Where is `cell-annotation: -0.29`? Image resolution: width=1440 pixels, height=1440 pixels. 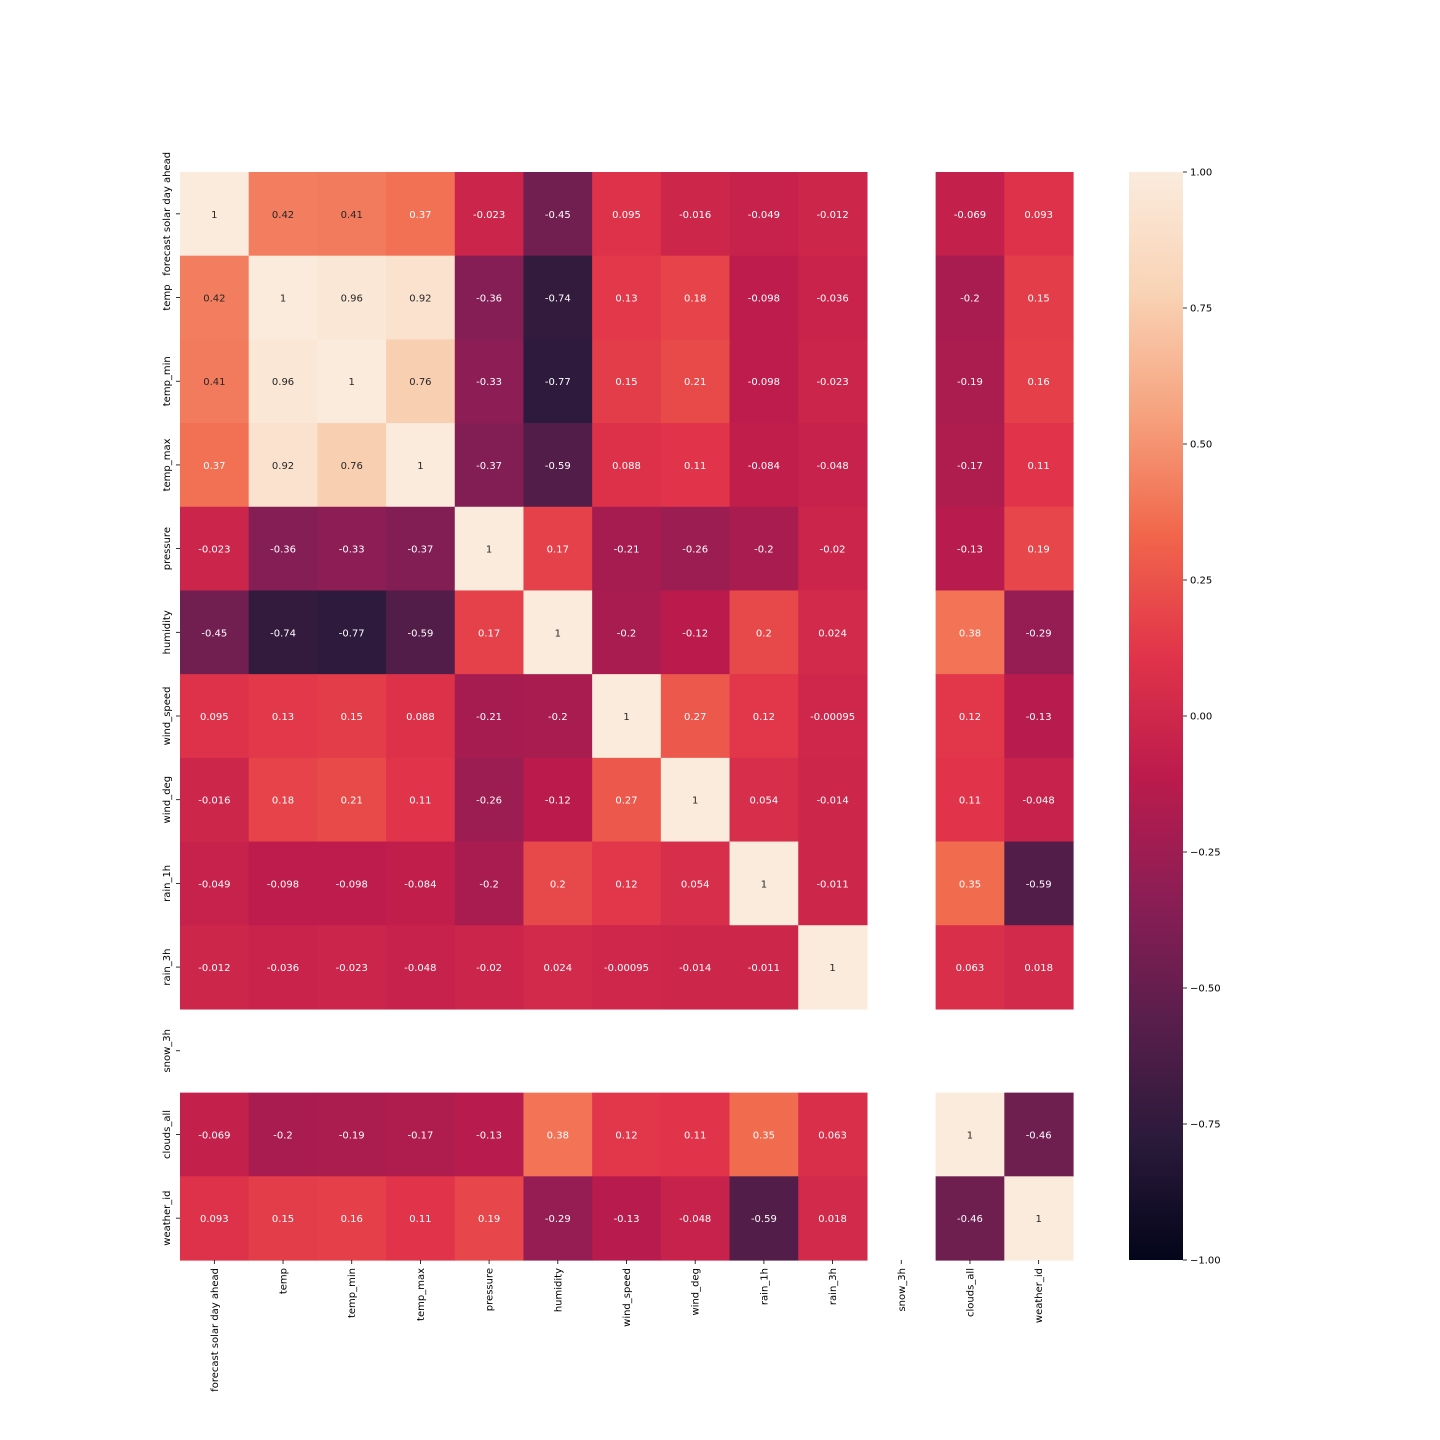
cell-annotation: -0.29 is located at coordinates (1039, 633).